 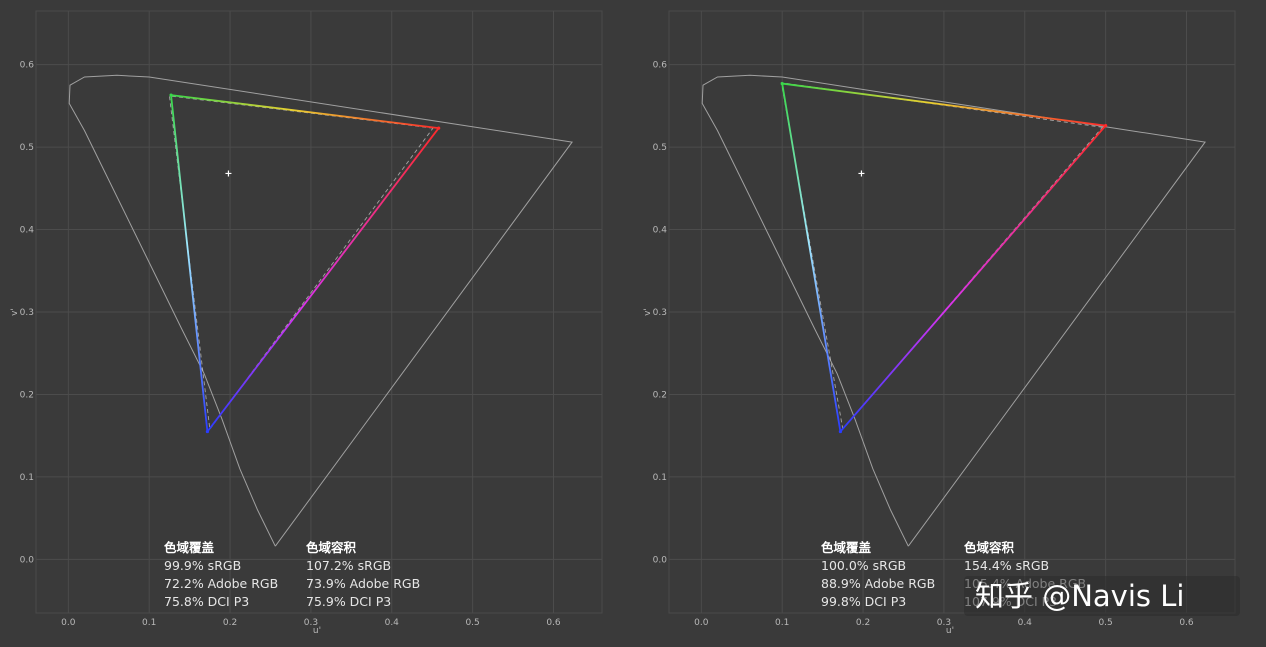 What do you see at coordinates (1006, 565) in the screenshot?
I see `stats-volume-line: 154.4% sRGB` at bounding box center [1006, 565].